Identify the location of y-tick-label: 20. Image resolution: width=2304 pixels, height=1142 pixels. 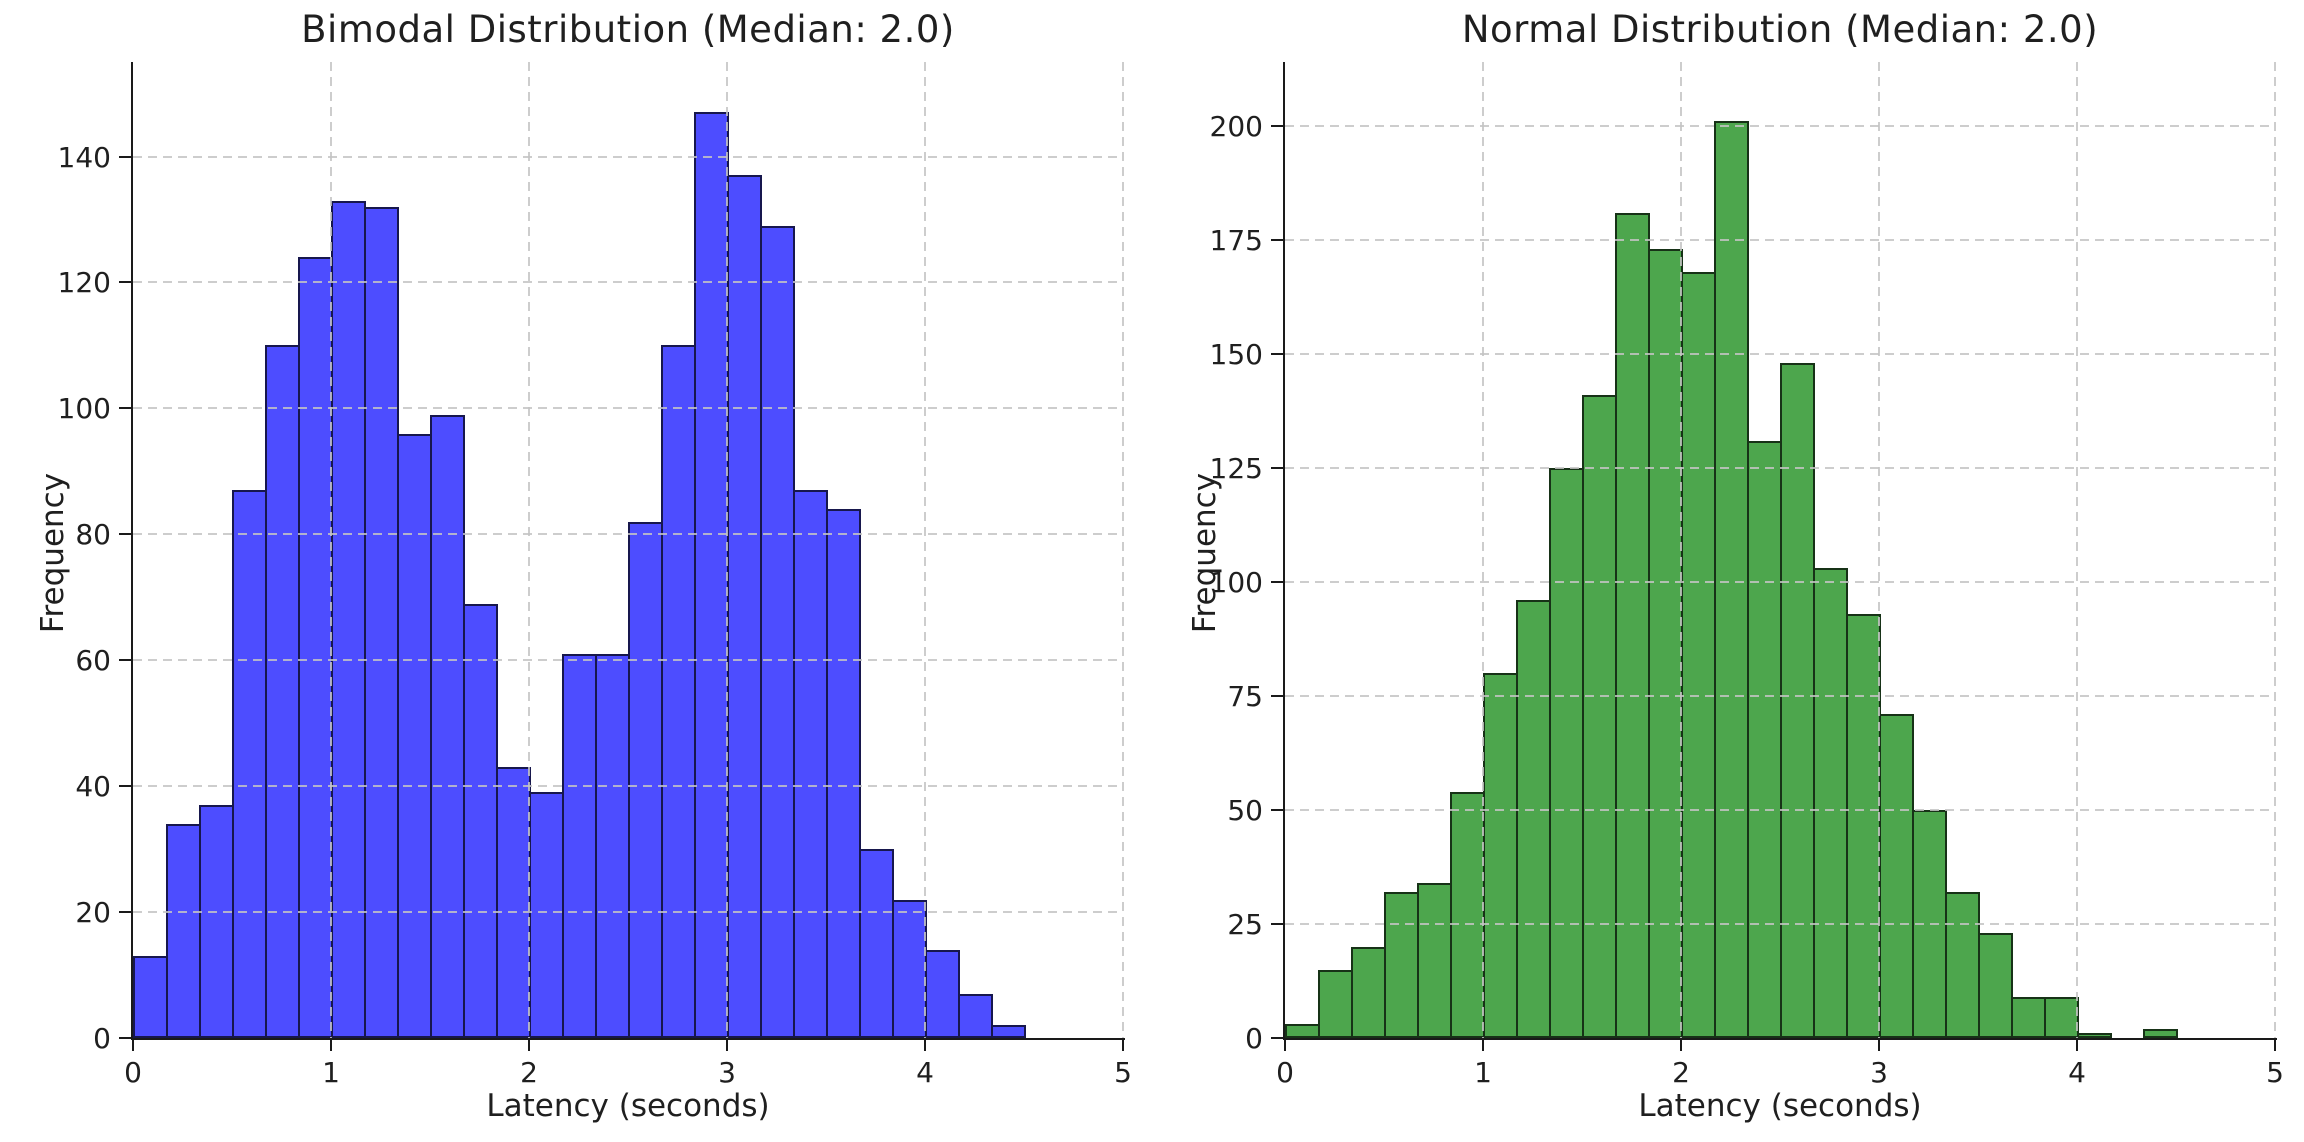
(93, 913).